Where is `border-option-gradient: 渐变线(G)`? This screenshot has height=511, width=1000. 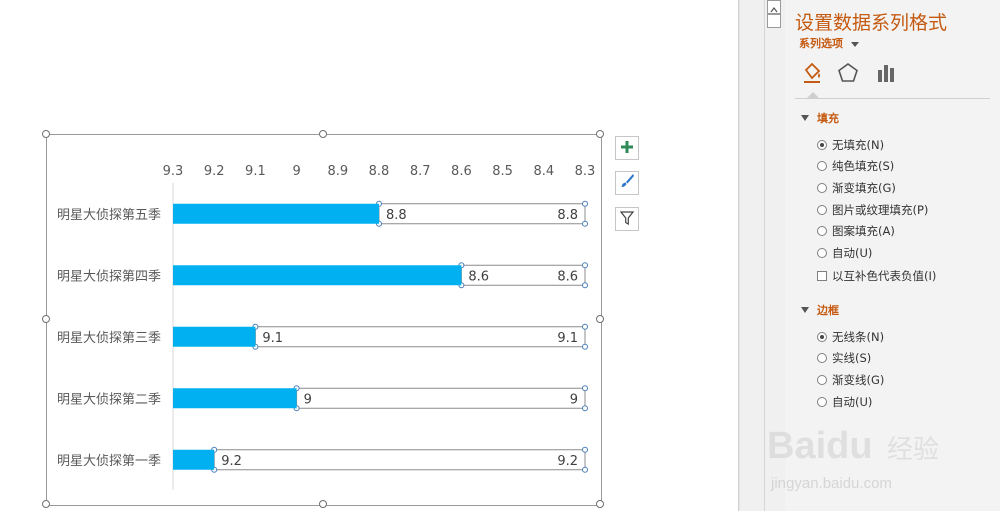
border-option-gradient: 渐变线(G) is located at coordinates (850, 380).